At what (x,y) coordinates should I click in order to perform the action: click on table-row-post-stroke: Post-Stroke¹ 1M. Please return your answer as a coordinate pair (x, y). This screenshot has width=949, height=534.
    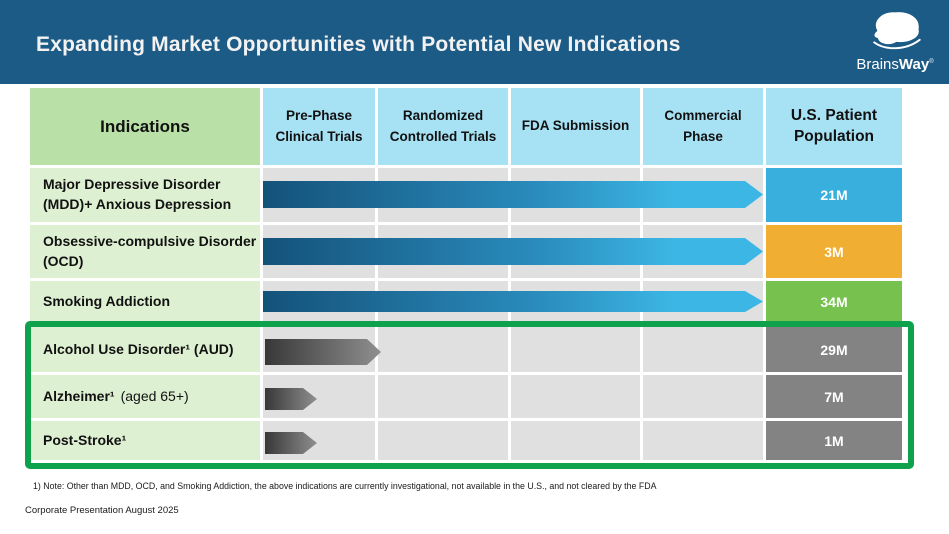
    Looking at the image, I should click on (466, 440).